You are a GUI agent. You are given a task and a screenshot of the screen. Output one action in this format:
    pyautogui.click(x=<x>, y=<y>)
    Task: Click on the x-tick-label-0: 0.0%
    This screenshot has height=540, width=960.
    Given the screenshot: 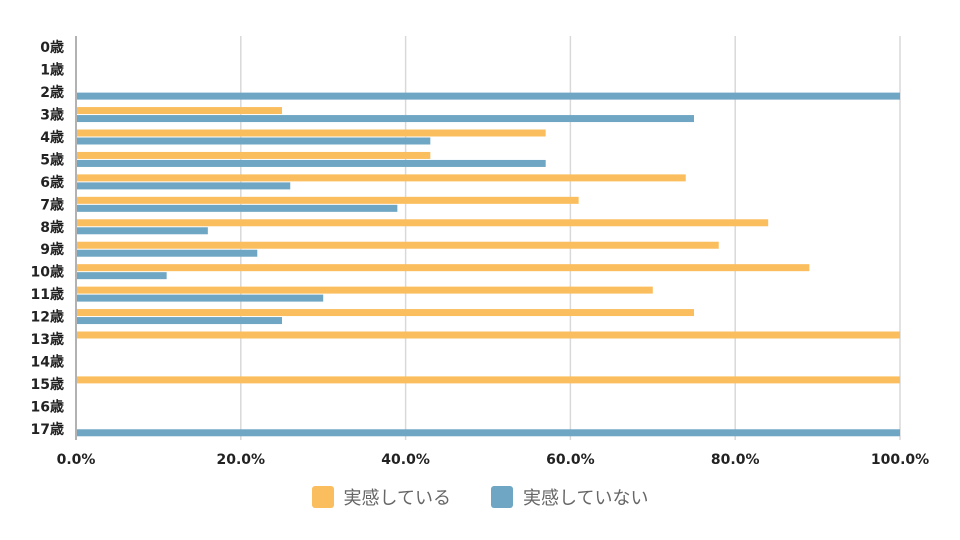 What is the action you would take?
    pyautogui.click(x=76, y=460)
    